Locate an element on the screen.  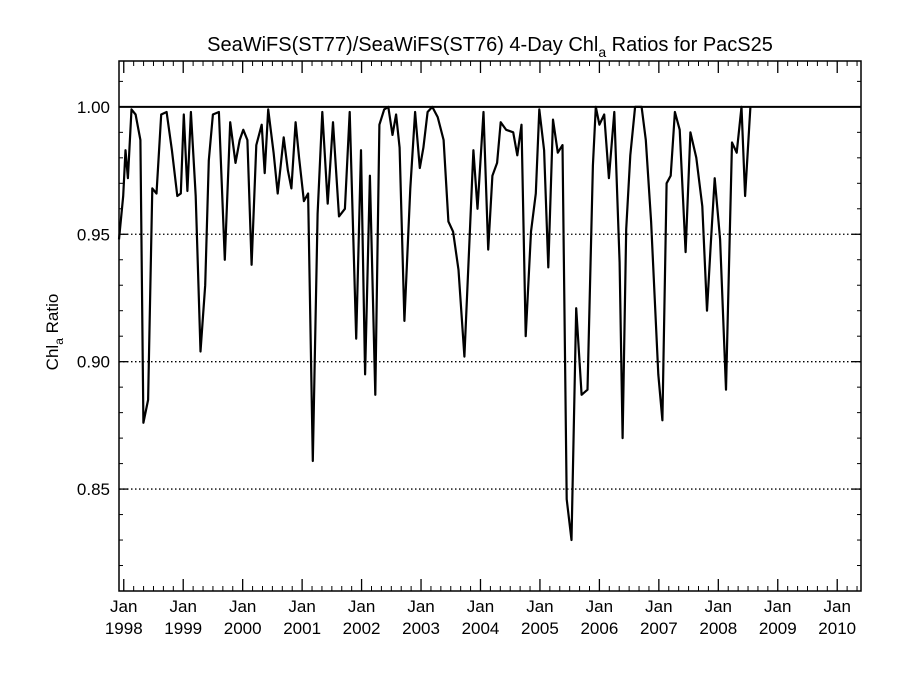
x-tick-label-year: 2001 is located at coordinates (302, 628).